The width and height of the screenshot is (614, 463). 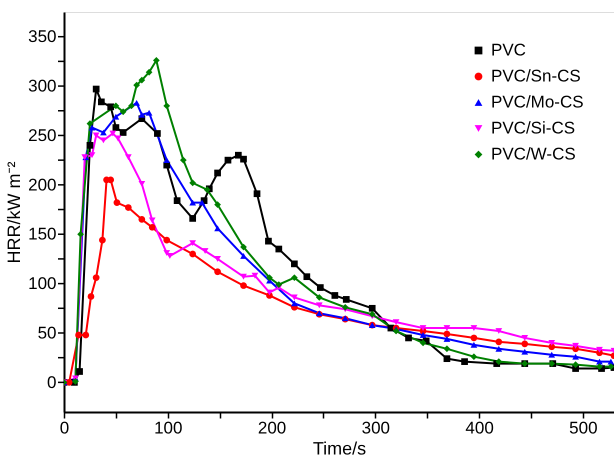 What do you see at coordinates (536, 76) in the screenshot?
I see `legend-label: PVC/Sn-CS` at bounding box center [536, 76].